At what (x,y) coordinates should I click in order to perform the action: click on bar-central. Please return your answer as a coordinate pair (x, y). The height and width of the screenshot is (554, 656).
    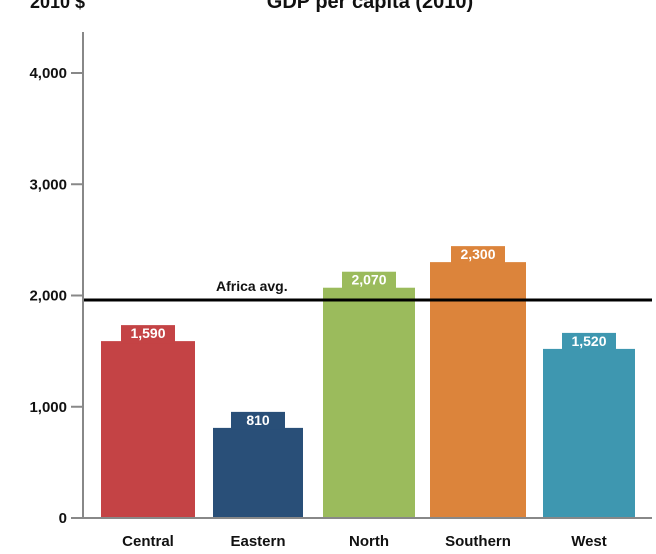
    Looking at the image, I should click on (148, 429).